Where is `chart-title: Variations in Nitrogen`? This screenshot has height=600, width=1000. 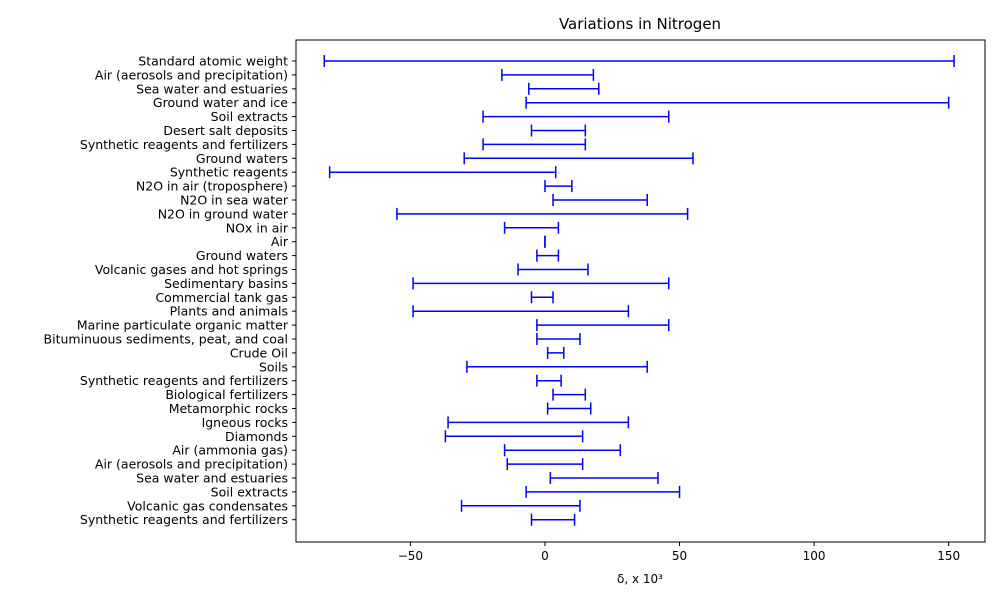 chart-title: Variations in Nitrogen is located at coordinates (640, 24).